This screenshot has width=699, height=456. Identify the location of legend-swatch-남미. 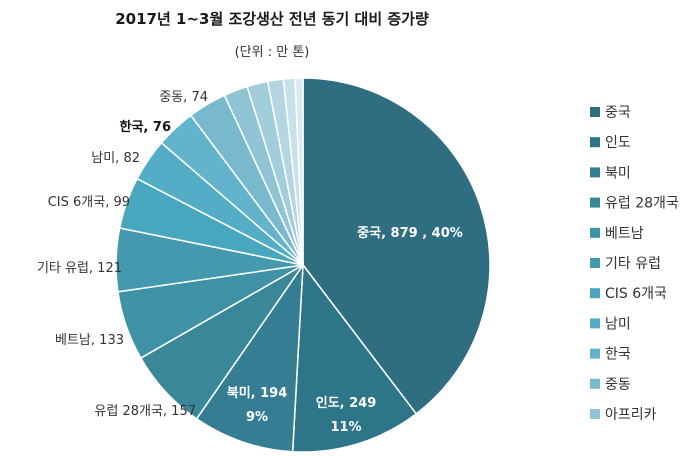
(595, 323).